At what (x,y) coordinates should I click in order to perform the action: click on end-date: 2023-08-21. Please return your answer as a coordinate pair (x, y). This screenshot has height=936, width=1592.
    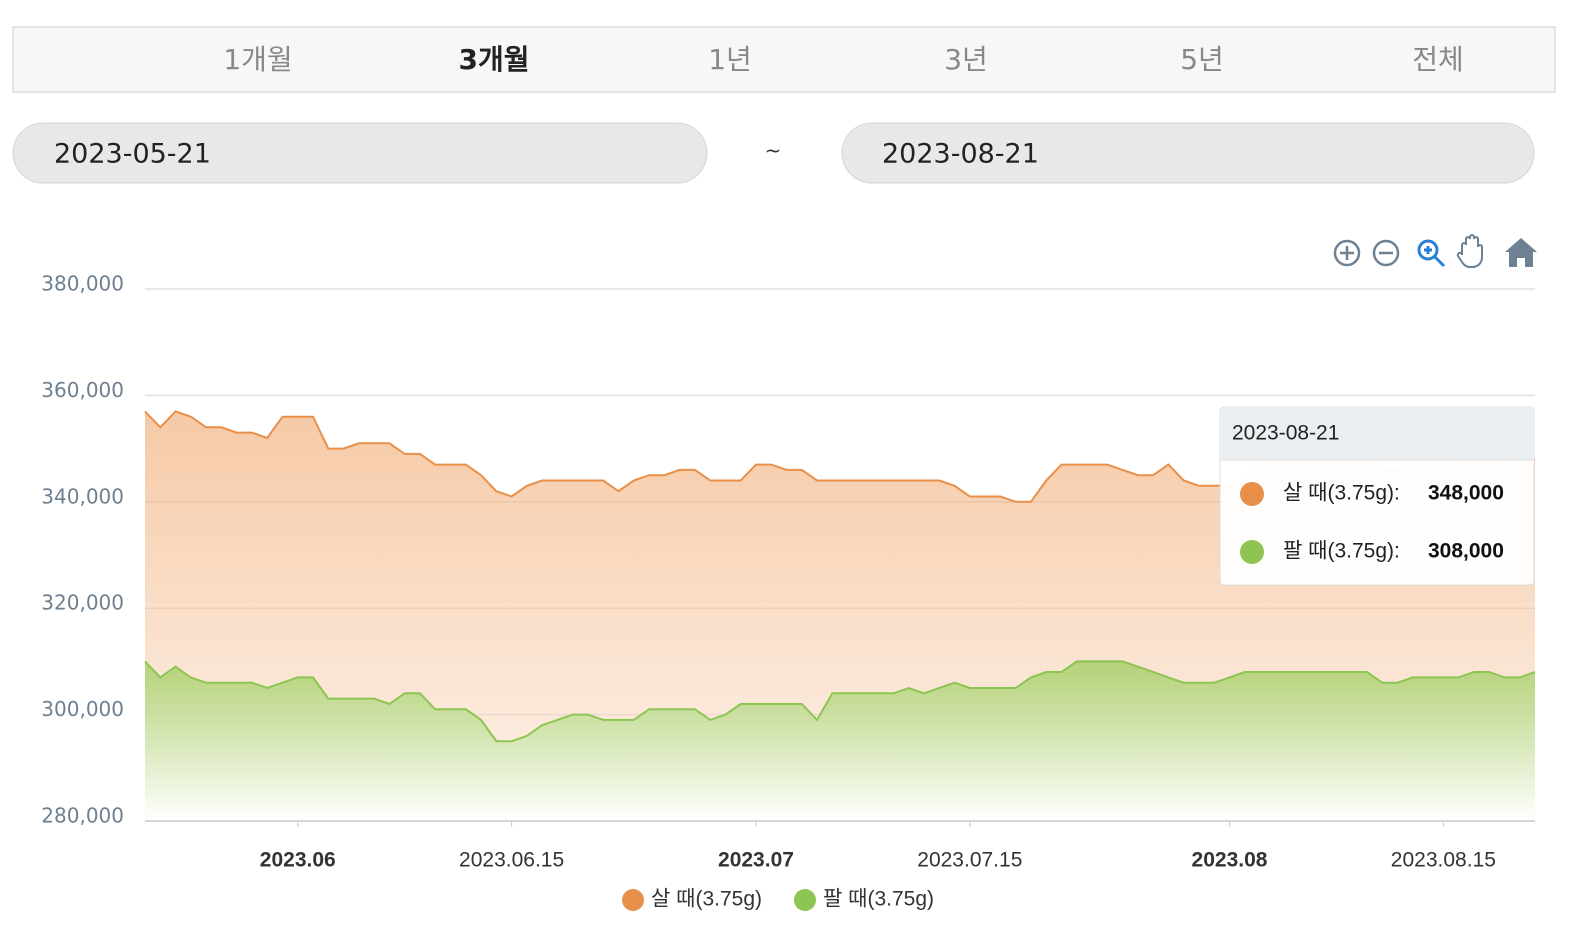
    Looking at the image, I should click on (960, 154).